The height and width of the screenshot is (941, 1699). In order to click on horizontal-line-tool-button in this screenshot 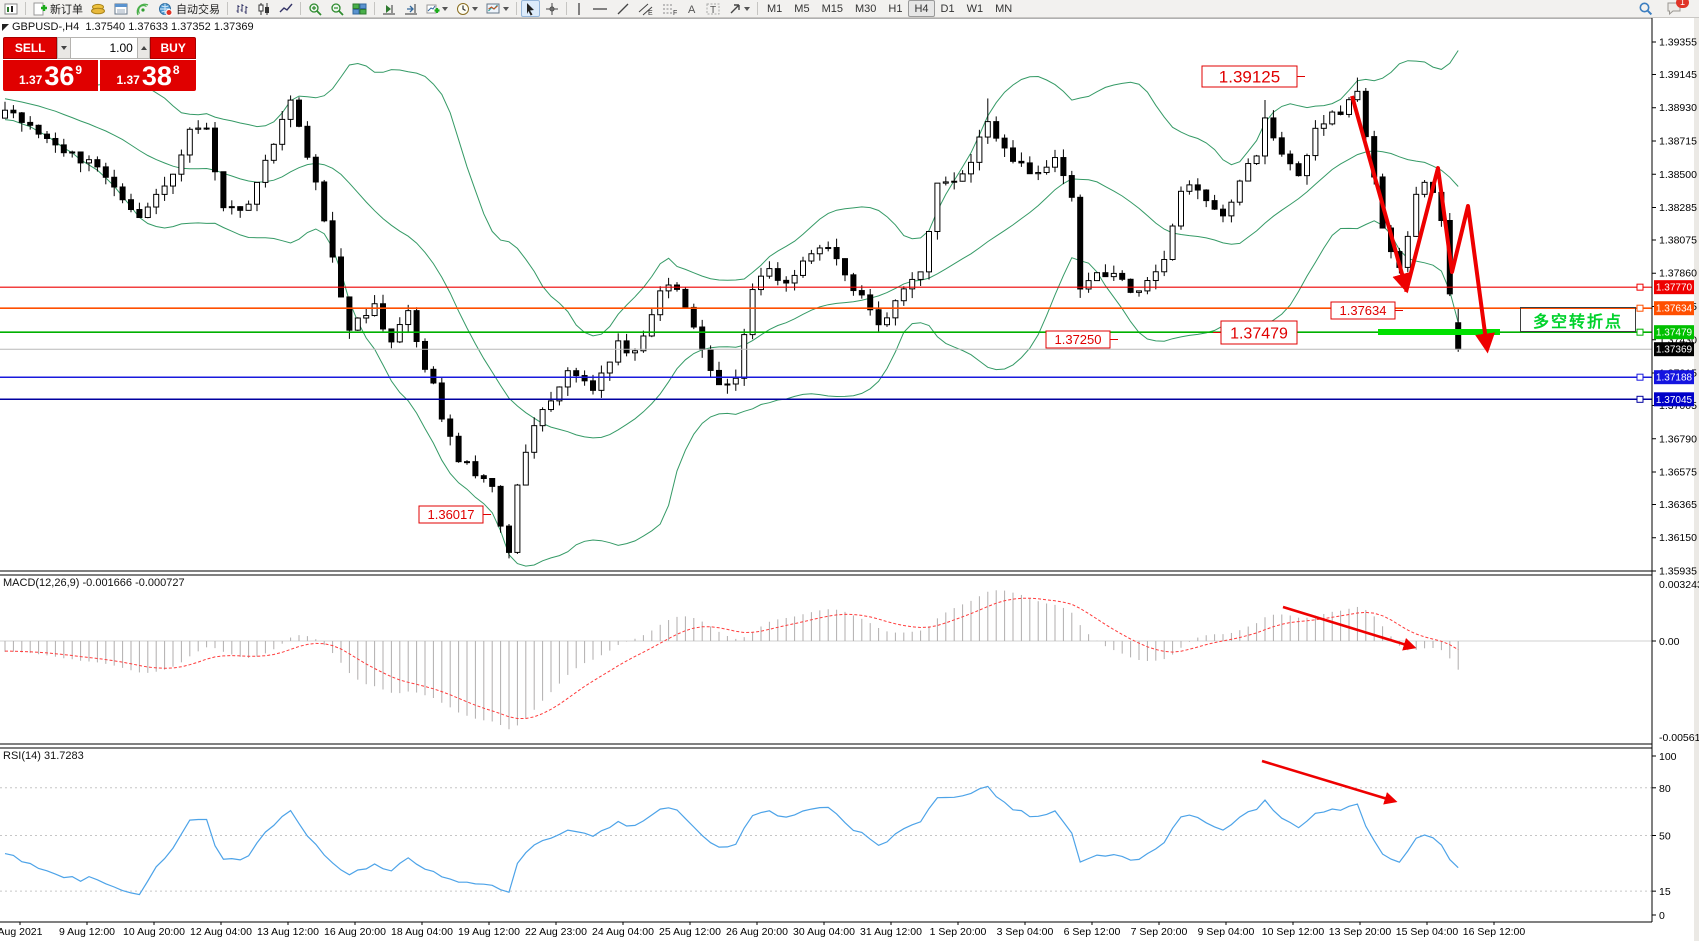, I will do `click(600, 8)`.